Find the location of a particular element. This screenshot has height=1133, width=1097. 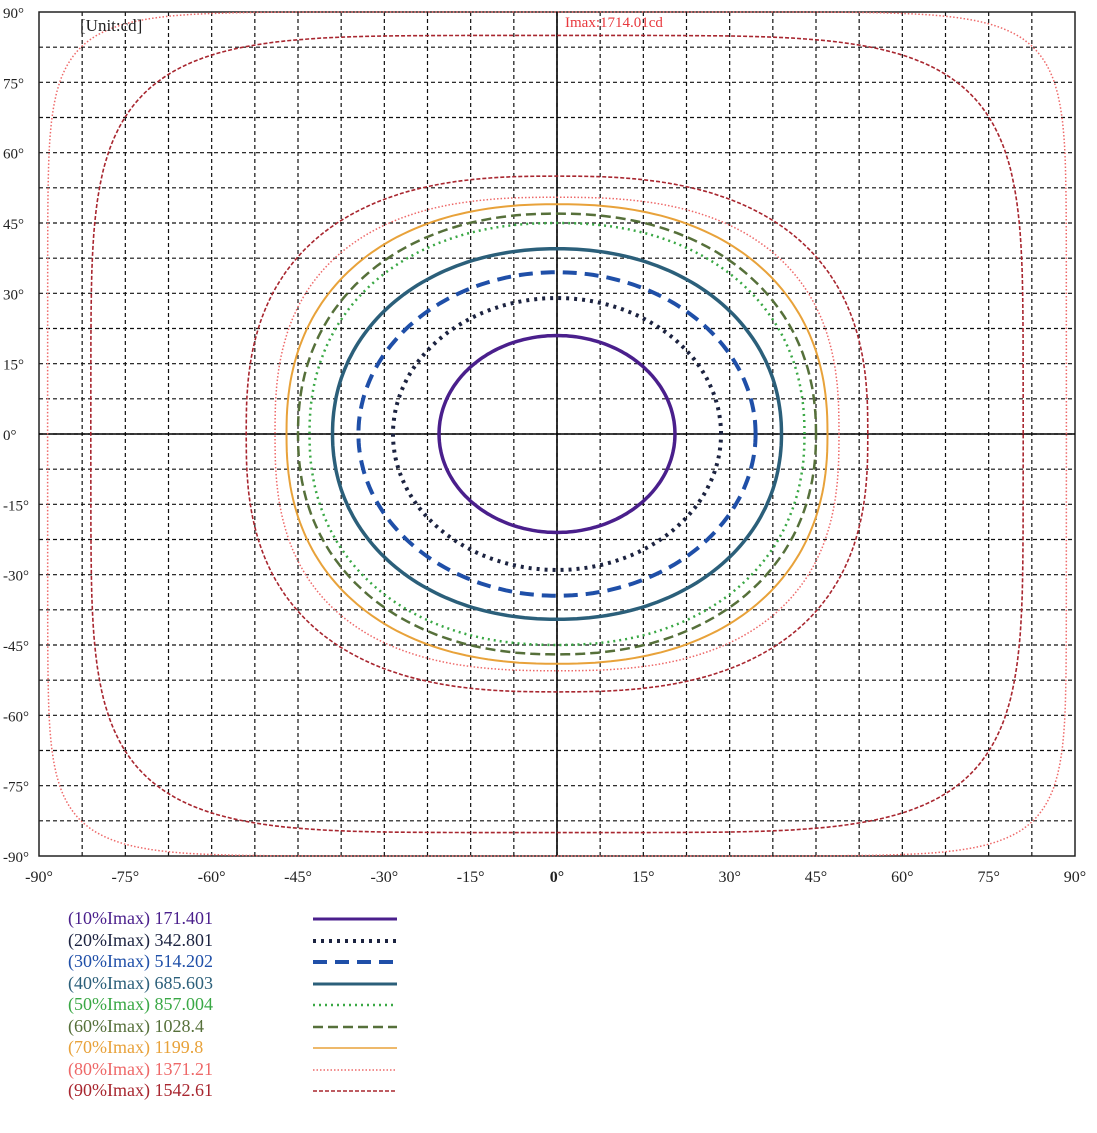

legend-item: (40%Imax) 685.603 is located at coordinates (248, 984).